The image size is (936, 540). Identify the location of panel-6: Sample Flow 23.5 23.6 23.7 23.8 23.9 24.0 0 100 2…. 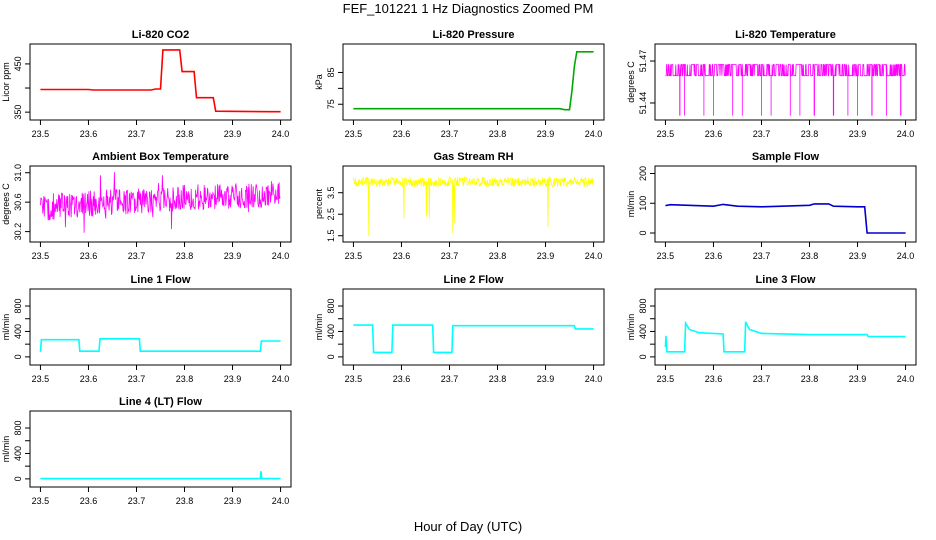
(771, 206).